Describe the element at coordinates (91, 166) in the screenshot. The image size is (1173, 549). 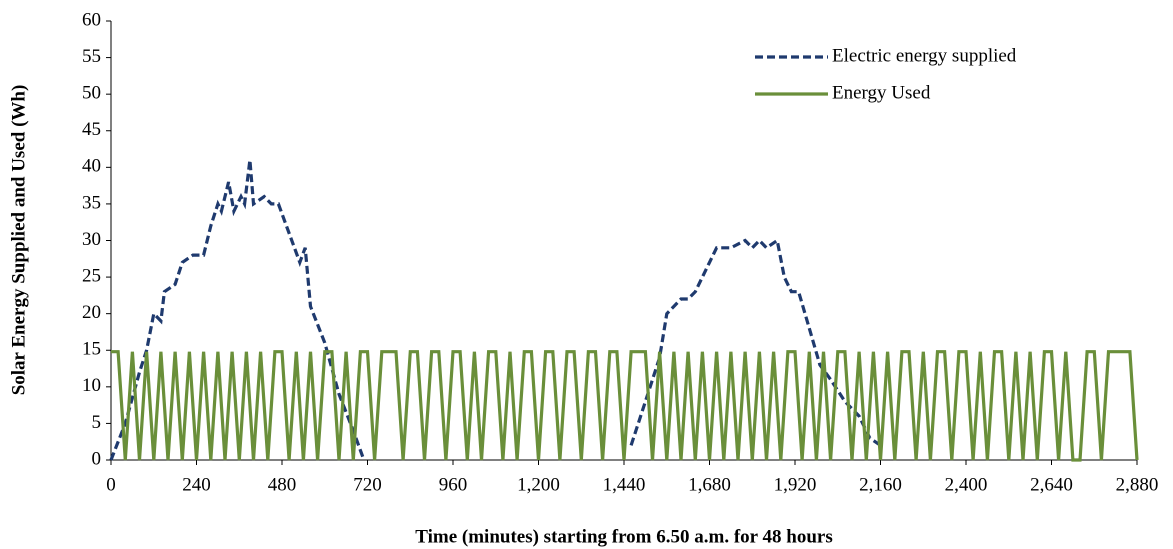
I see `y-tick-label: 40` at that location.